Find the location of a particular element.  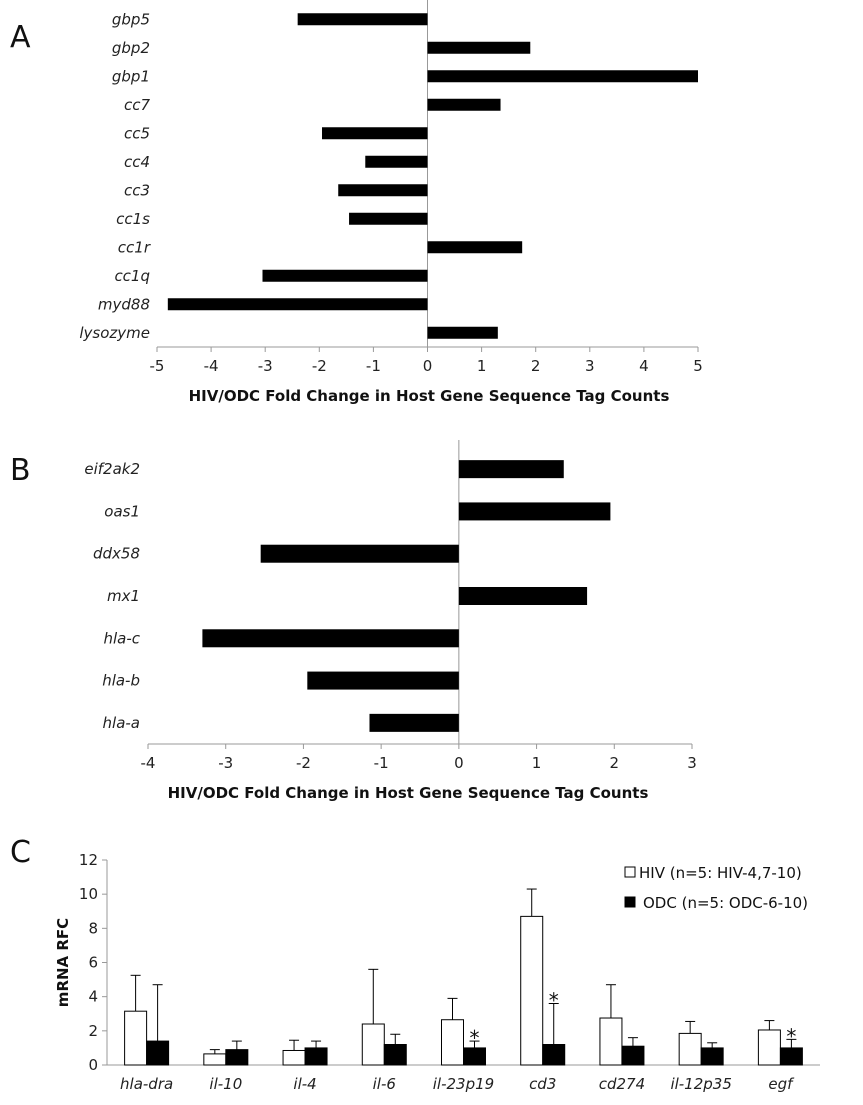

category-label-hla-a: hla-a is located at coordinates (121, 723).